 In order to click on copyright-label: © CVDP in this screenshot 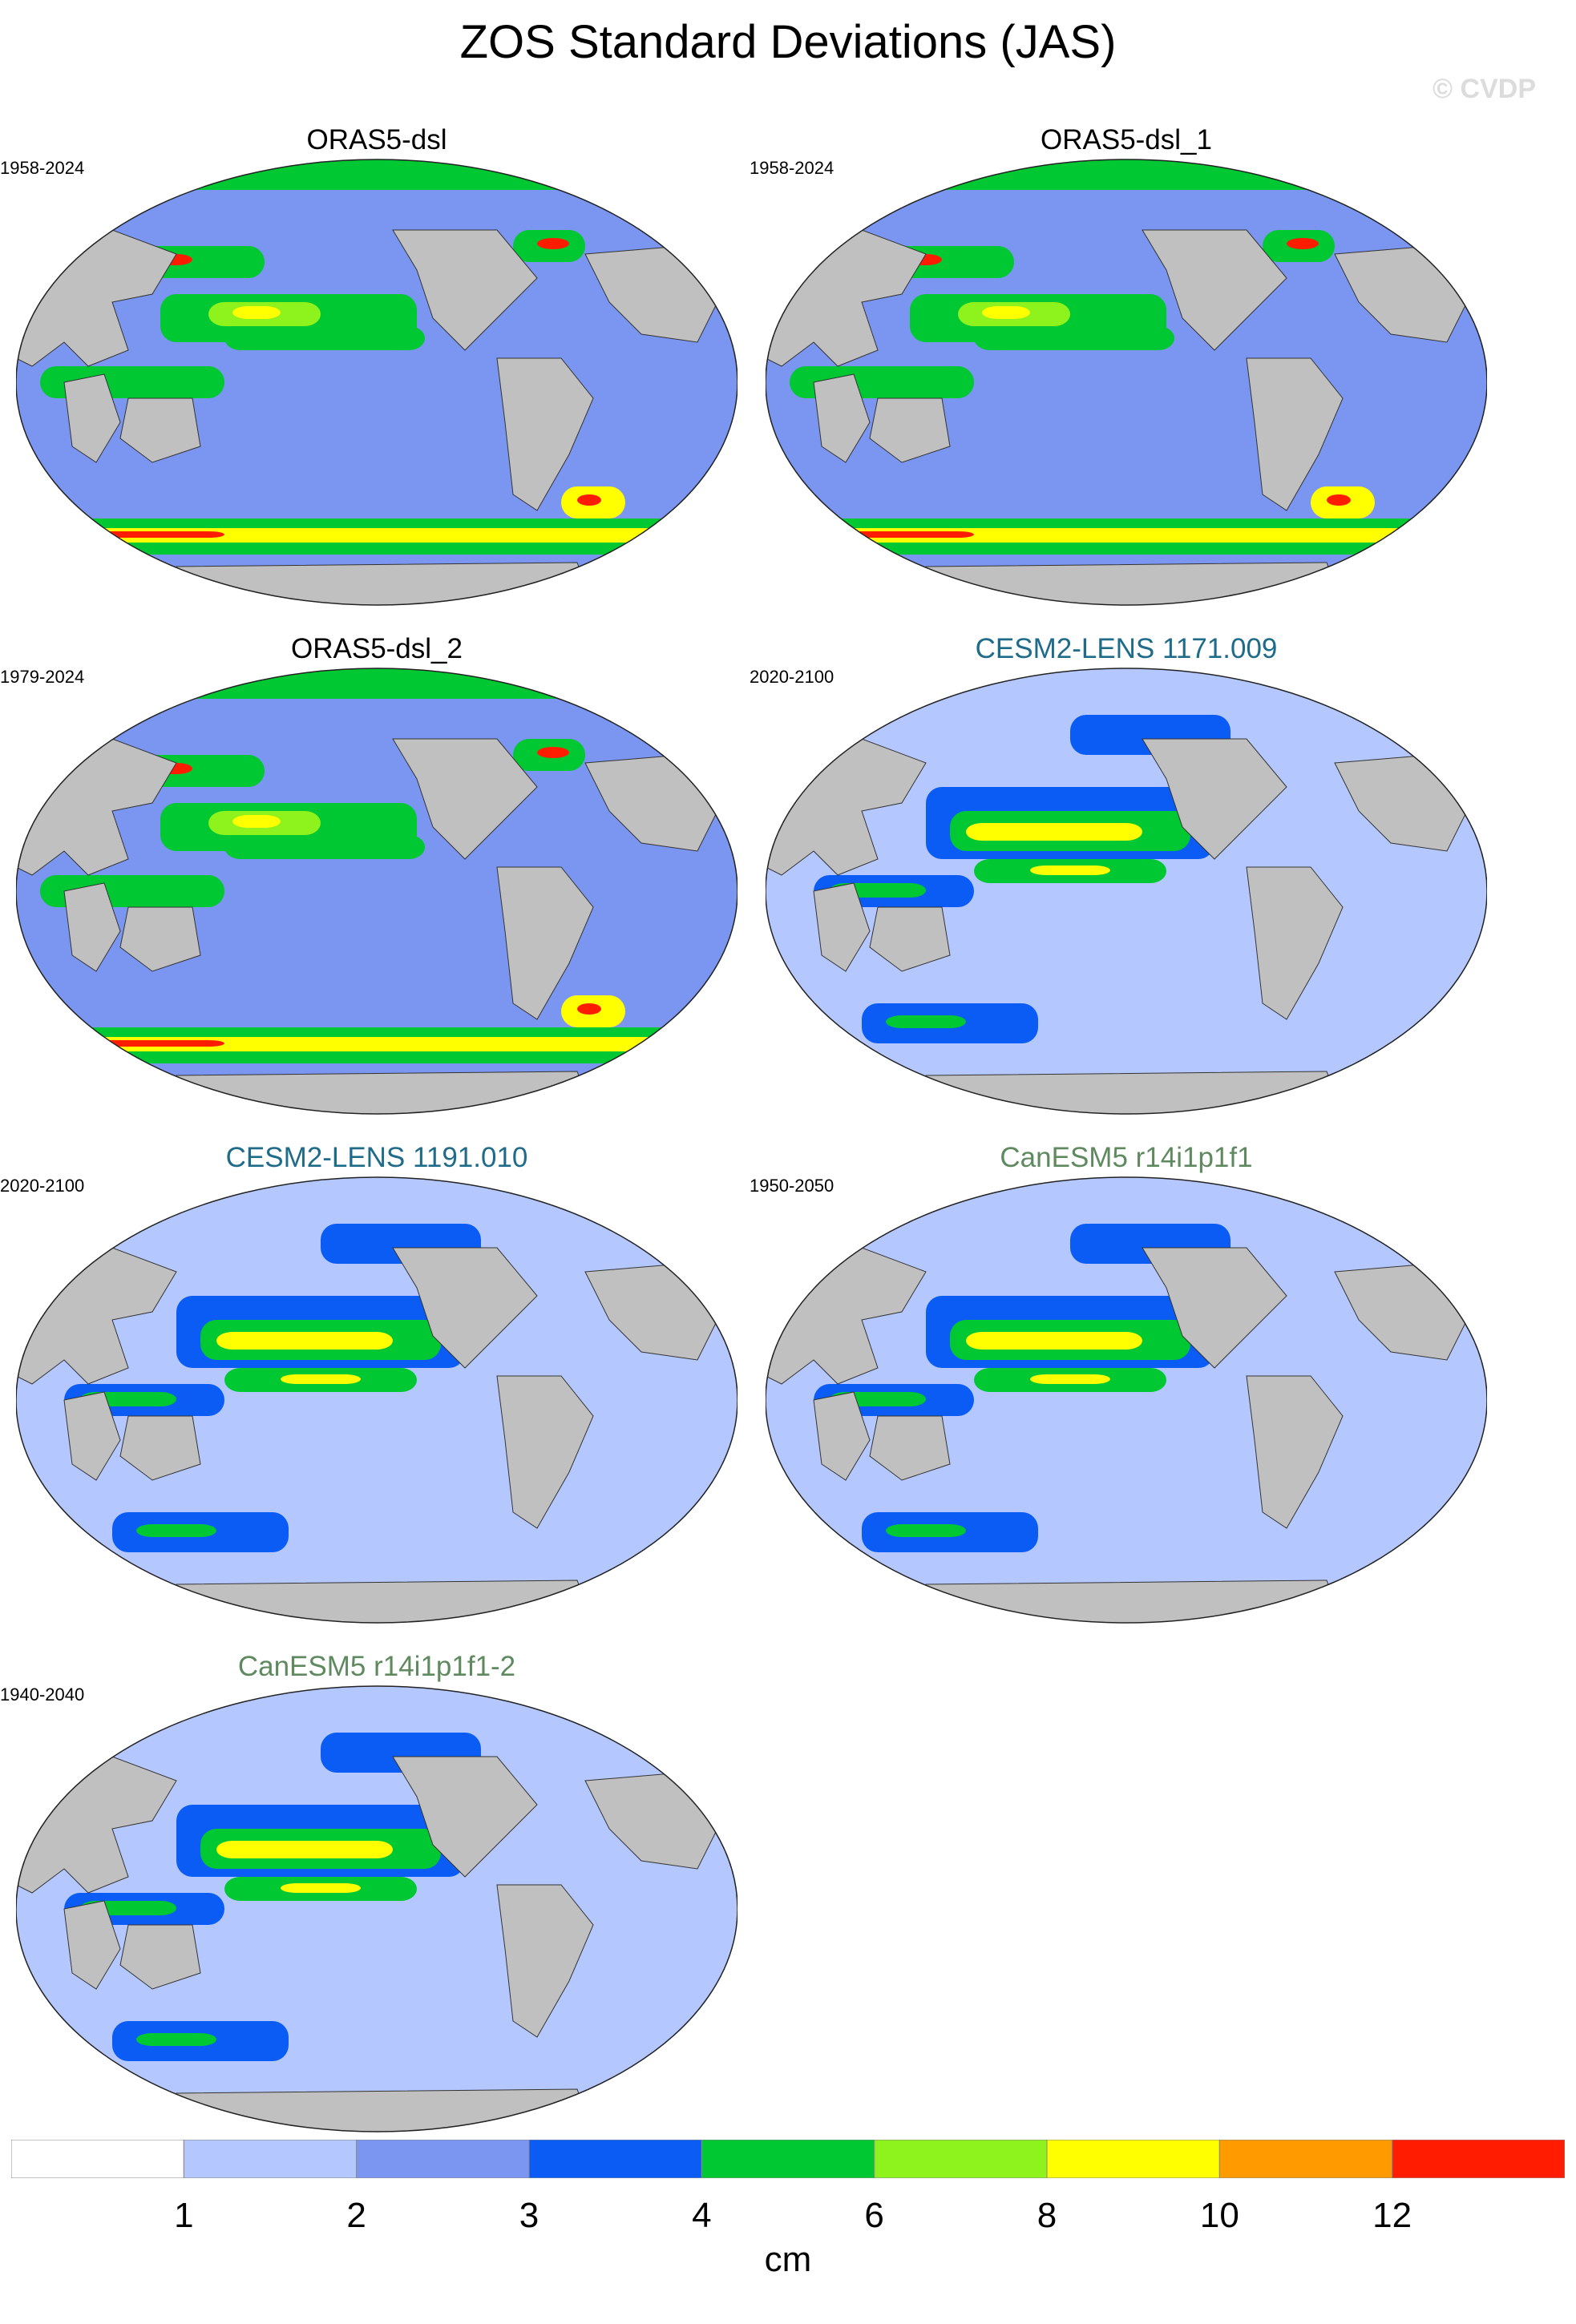, I will do `click(1484, 89)`.